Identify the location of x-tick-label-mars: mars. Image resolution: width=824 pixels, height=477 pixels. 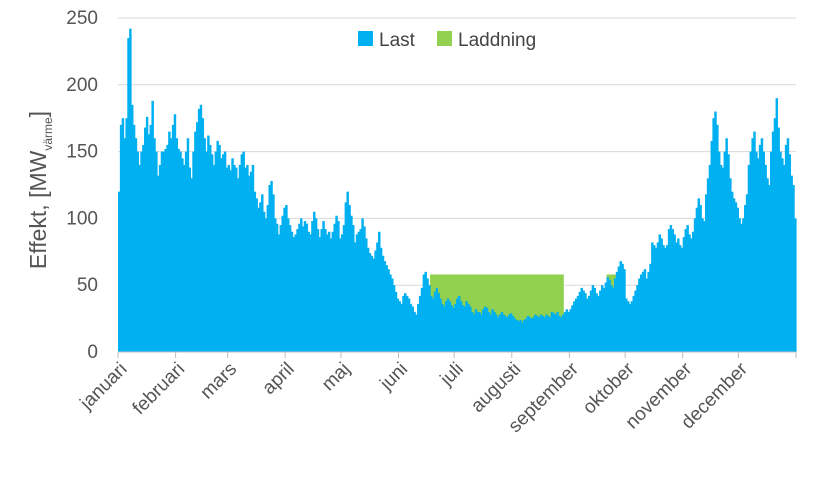
(218, 381).